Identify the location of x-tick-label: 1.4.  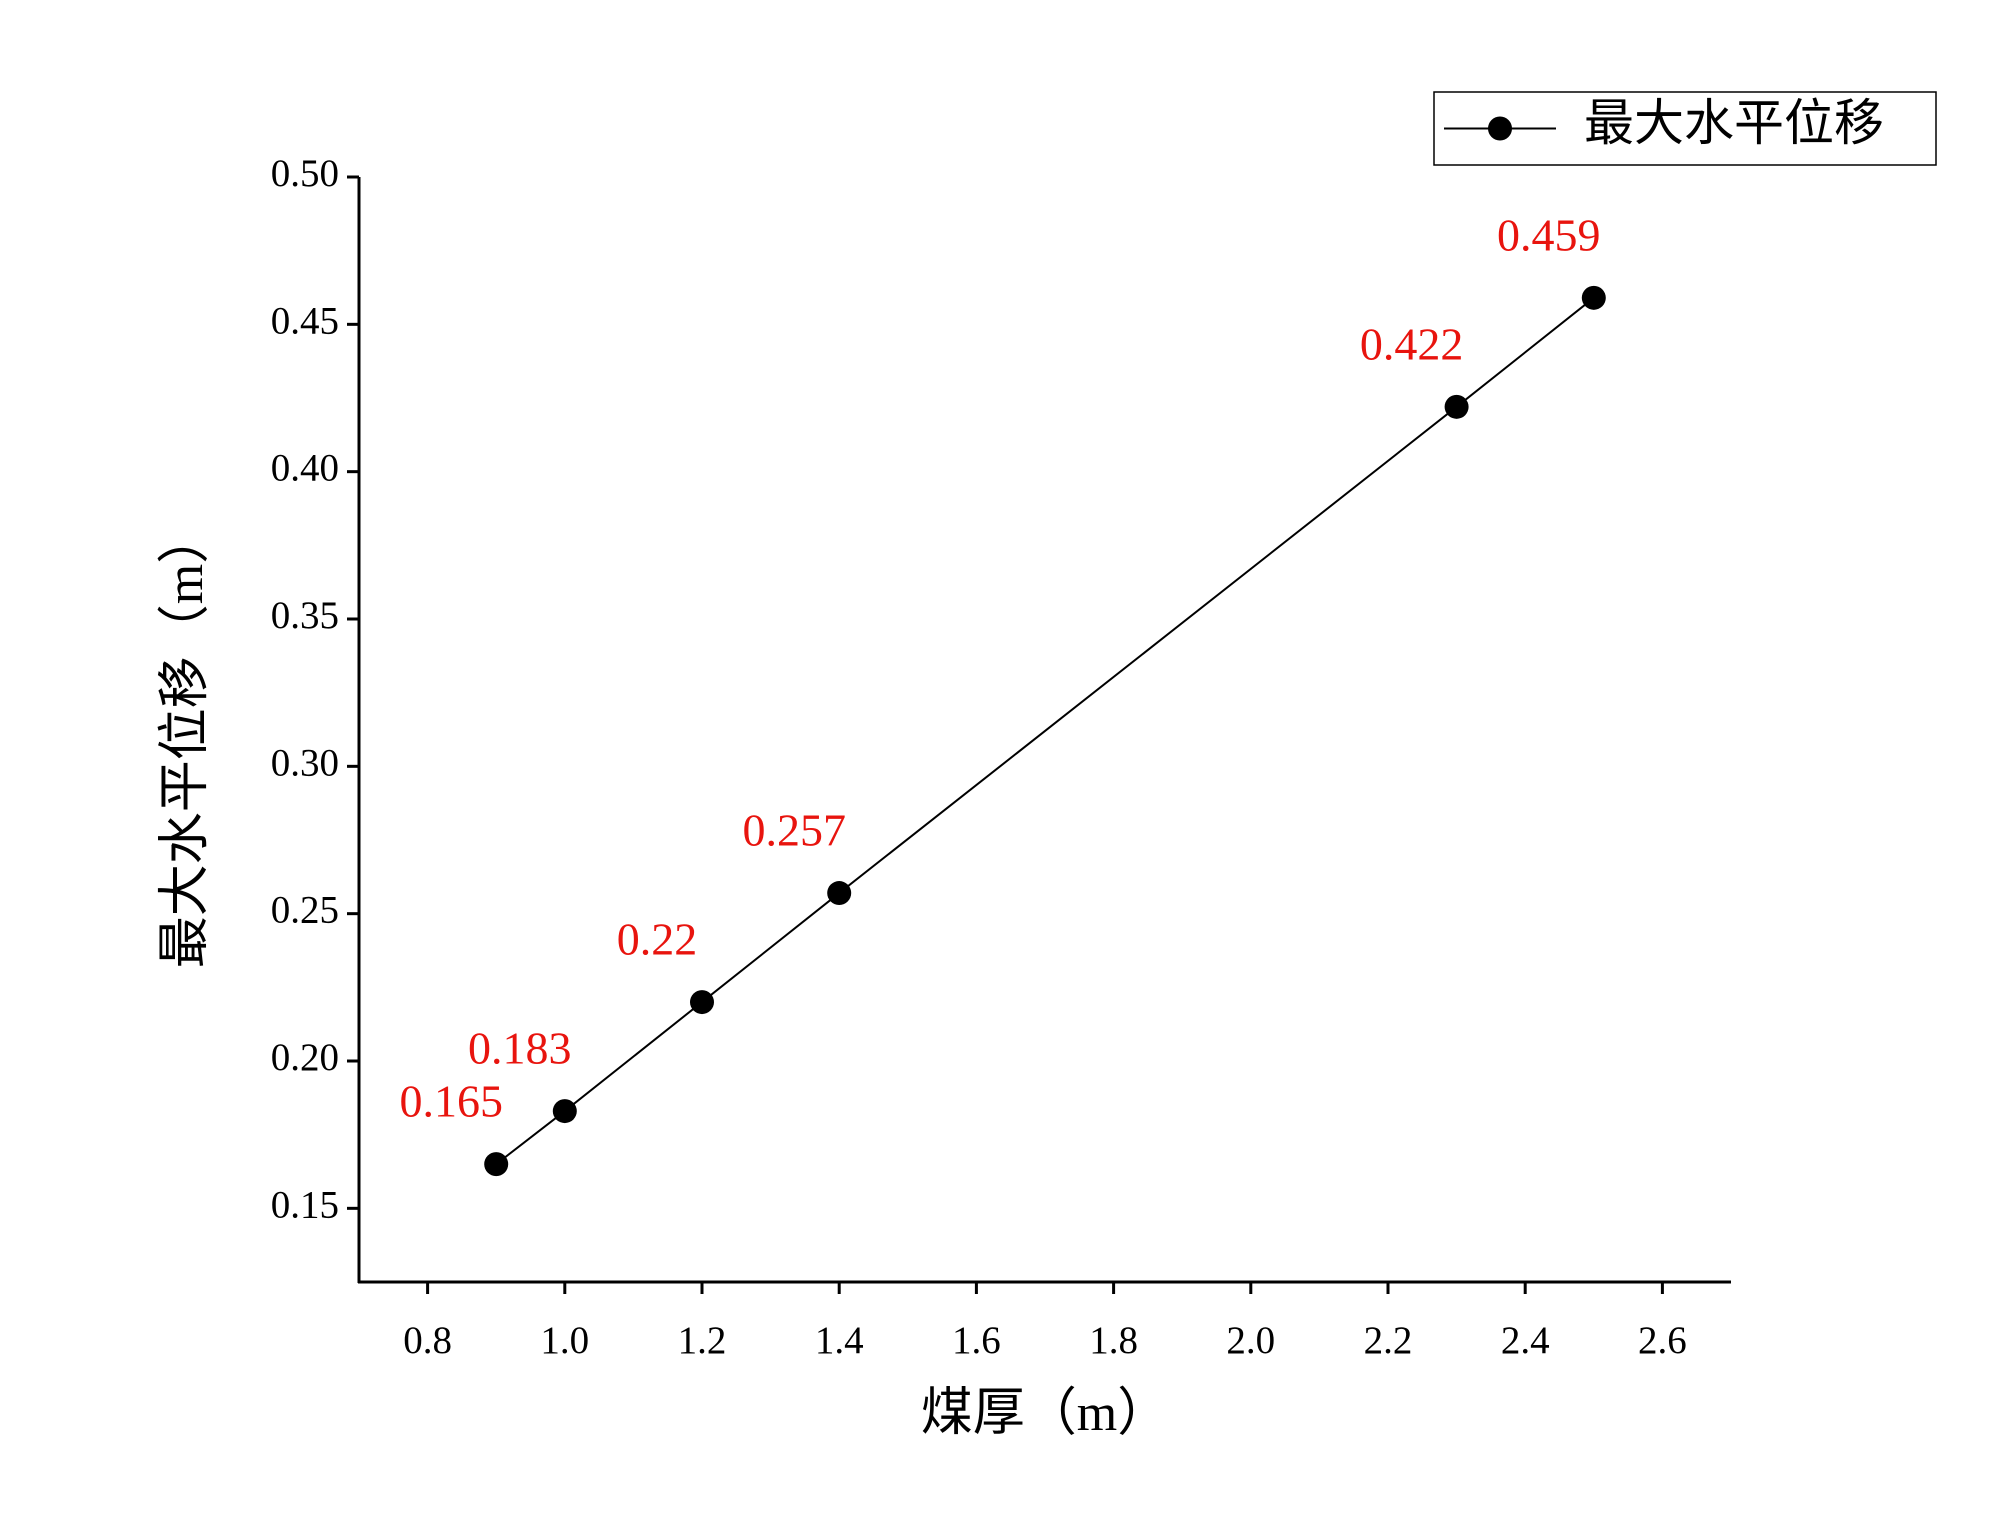
(839, 1340).